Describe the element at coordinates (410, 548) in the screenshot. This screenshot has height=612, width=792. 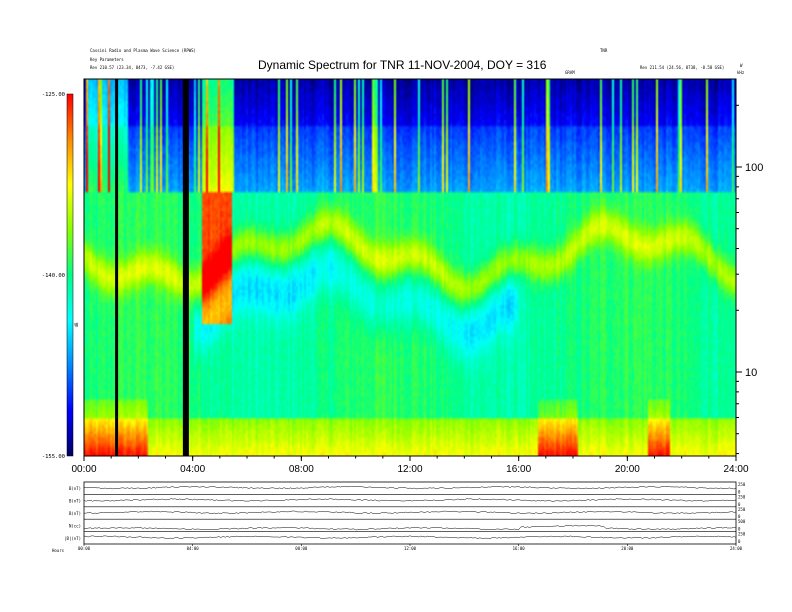
I see `lower-x-tick-label: 12:00` at that location.